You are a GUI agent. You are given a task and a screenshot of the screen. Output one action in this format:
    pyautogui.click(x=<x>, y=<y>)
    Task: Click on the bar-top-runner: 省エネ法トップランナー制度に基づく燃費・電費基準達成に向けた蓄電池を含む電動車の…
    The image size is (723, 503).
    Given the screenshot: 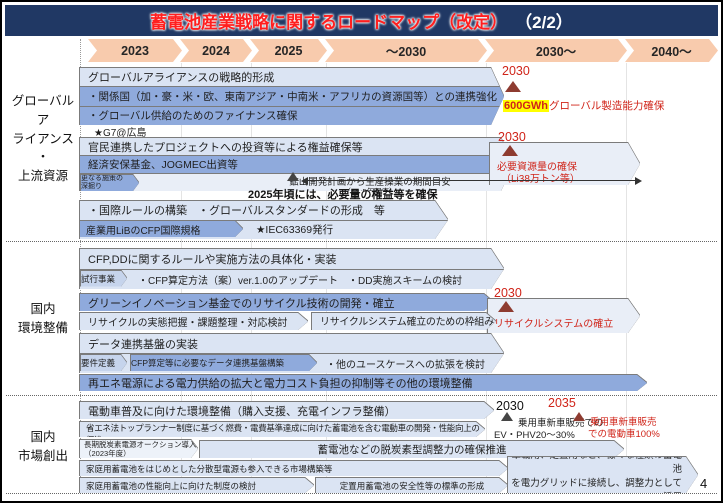 What is the action you would take?
    pyautogui.click(x=282, y=429)
    